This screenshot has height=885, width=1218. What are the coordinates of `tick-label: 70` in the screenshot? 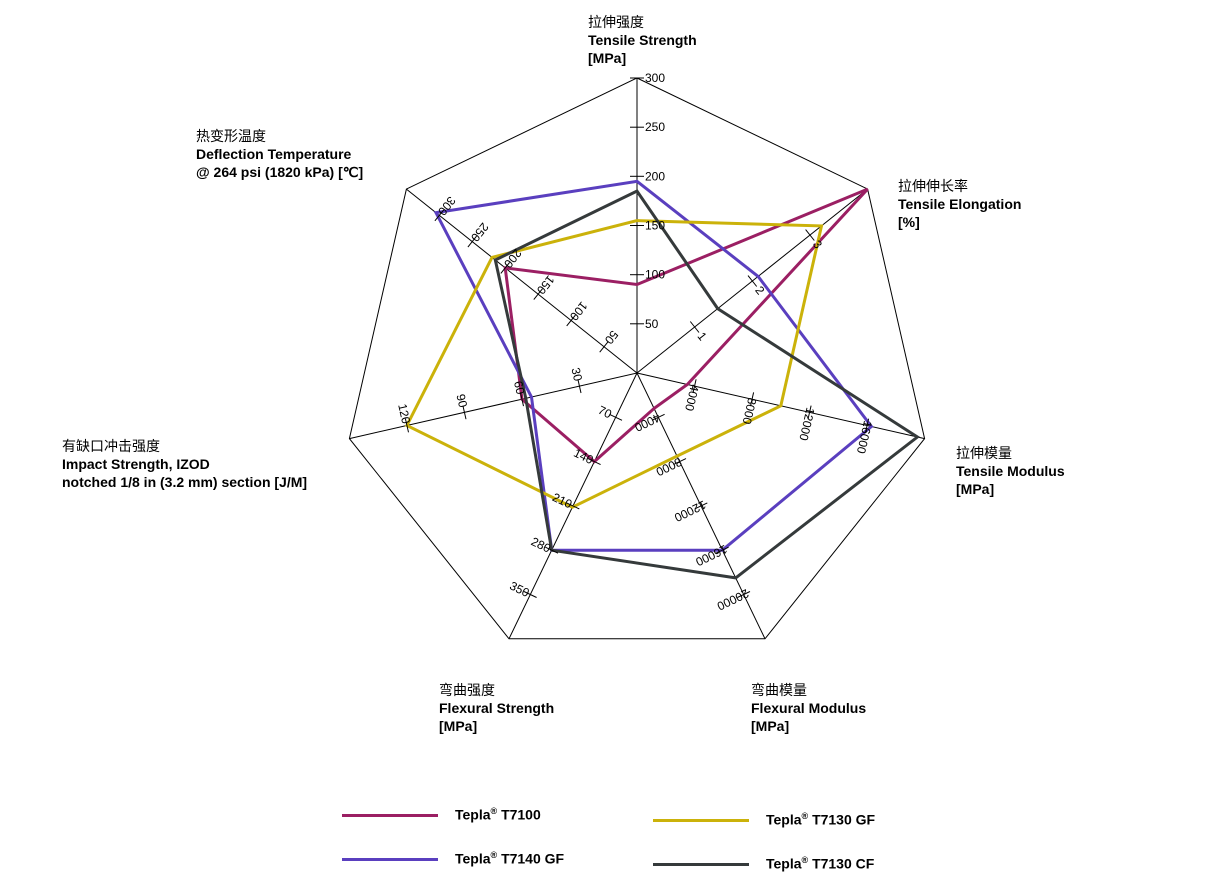 It's located at (605, 412).